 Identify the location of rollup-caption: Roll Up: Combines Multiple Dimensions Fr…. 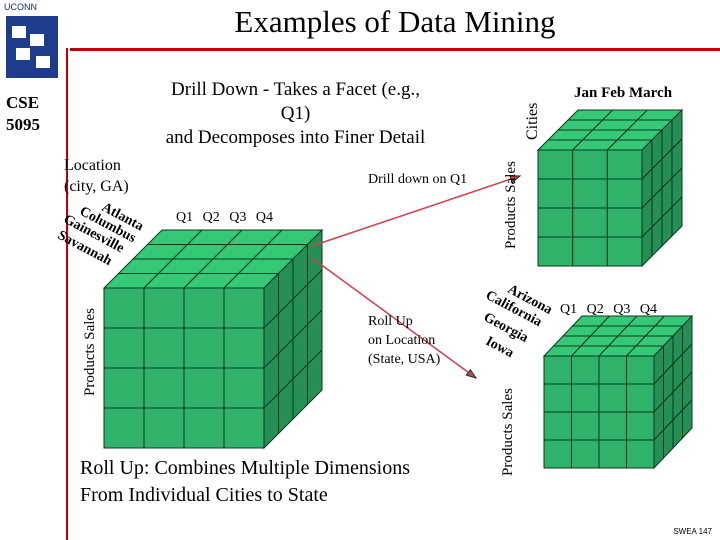
(245, 482).